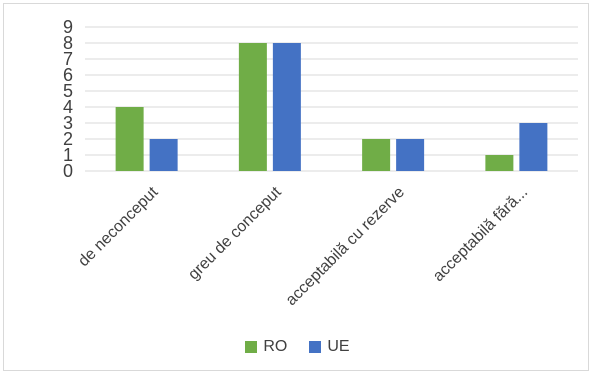 The image size is (595, 377). Describe the element at coordinates (68, 155) in the screenshot. I see `y-tick-label: 1` at that location.